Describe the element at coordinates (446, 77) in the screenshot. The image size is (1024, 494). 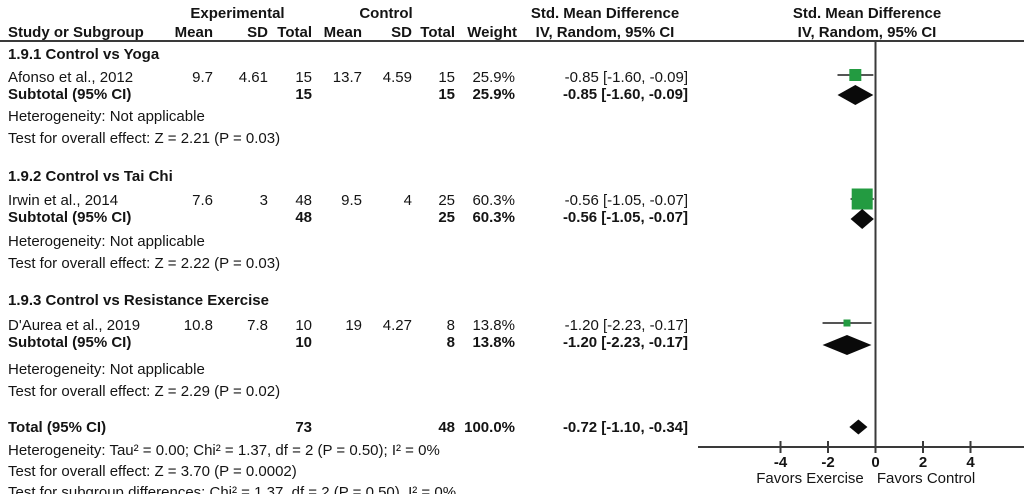
I see `study-total-ctl: 15` at that location.